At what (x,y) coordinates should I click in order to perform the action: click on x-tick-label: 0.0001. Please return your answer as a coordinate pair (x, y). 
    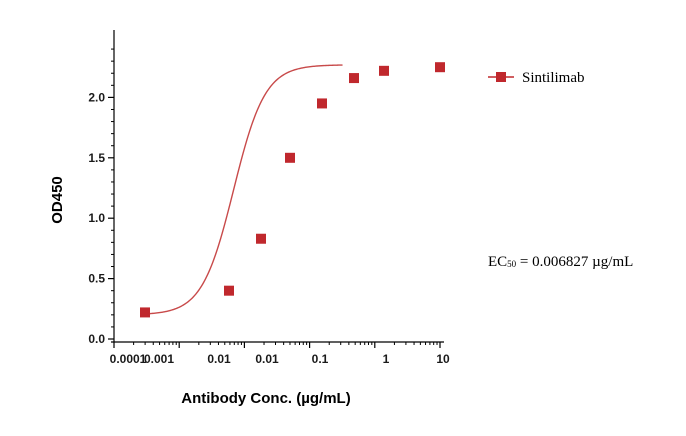
    Looking at the image, I should click on (128, 359).